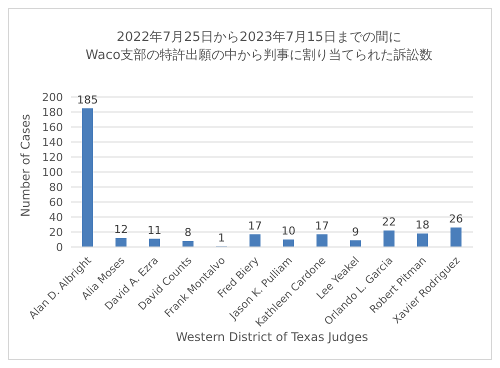  I want to click on y-tick-label: 100, so click(52, 172).